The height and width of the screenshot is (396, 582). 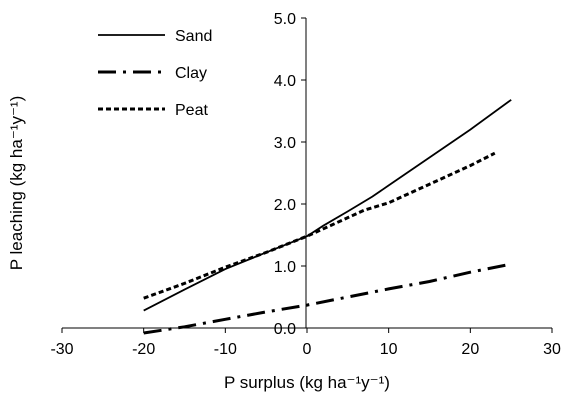 What do you see at coordinates (285, 143) in the screenshot?
I see `y-tick-label: 3.0` at bounding box center [285, 143].